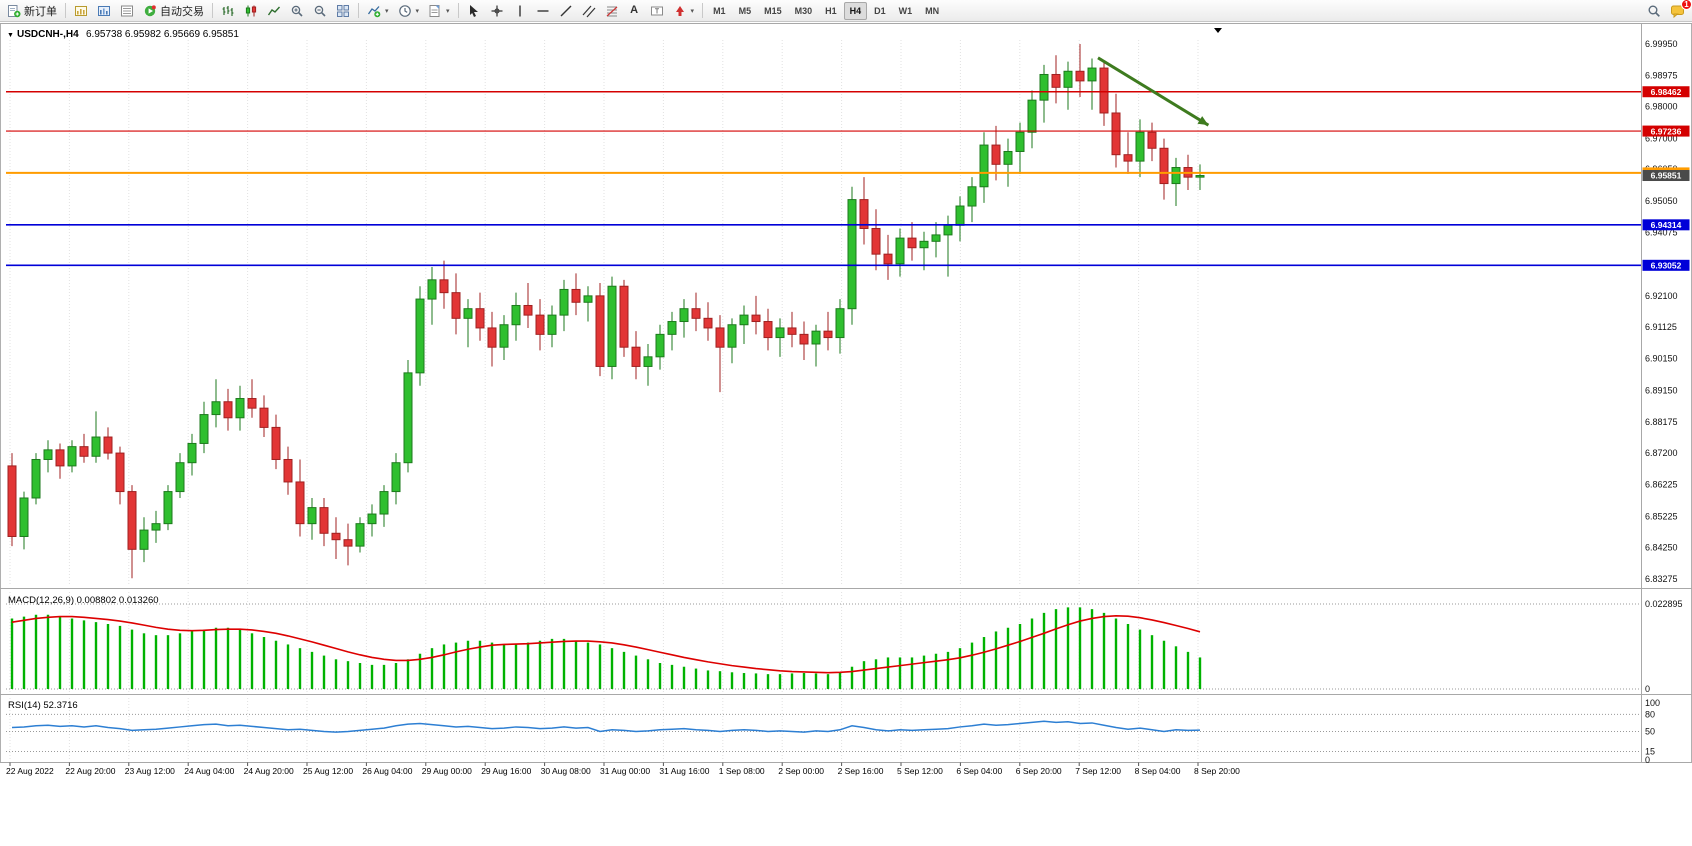 The width and height of the screenshot is (1692, 846). Describe the element at coordinates (439, 11) in the screenshot. I see `templates-button: ▾` at that location.